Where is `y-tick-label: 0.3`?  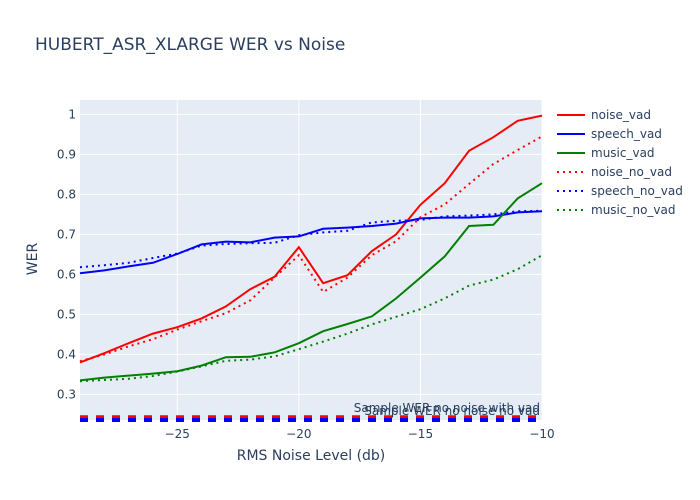 y-tick-label: 0.3 is located at coordinates (66, 394).